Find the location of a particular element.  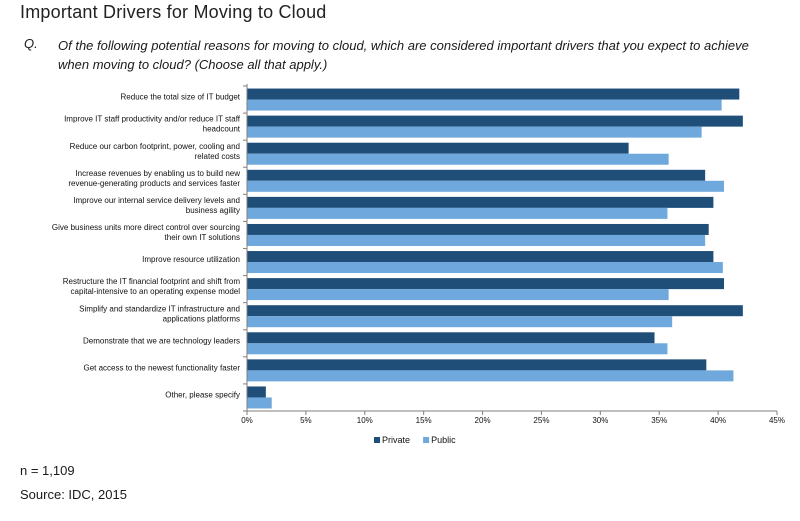

category-label: business agility is located at coordinates (213, 210).